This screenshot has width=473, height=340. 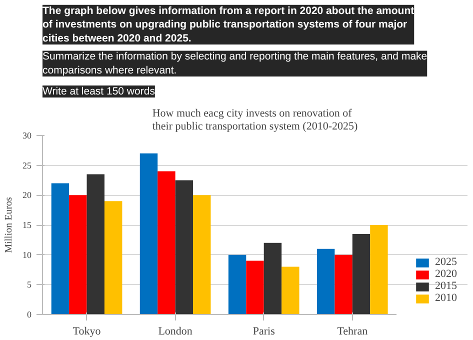 What do you see at coordinates (27, 135) in the screenshot?
I see `y-tick-label: 30` at bounding box center [27, 135].